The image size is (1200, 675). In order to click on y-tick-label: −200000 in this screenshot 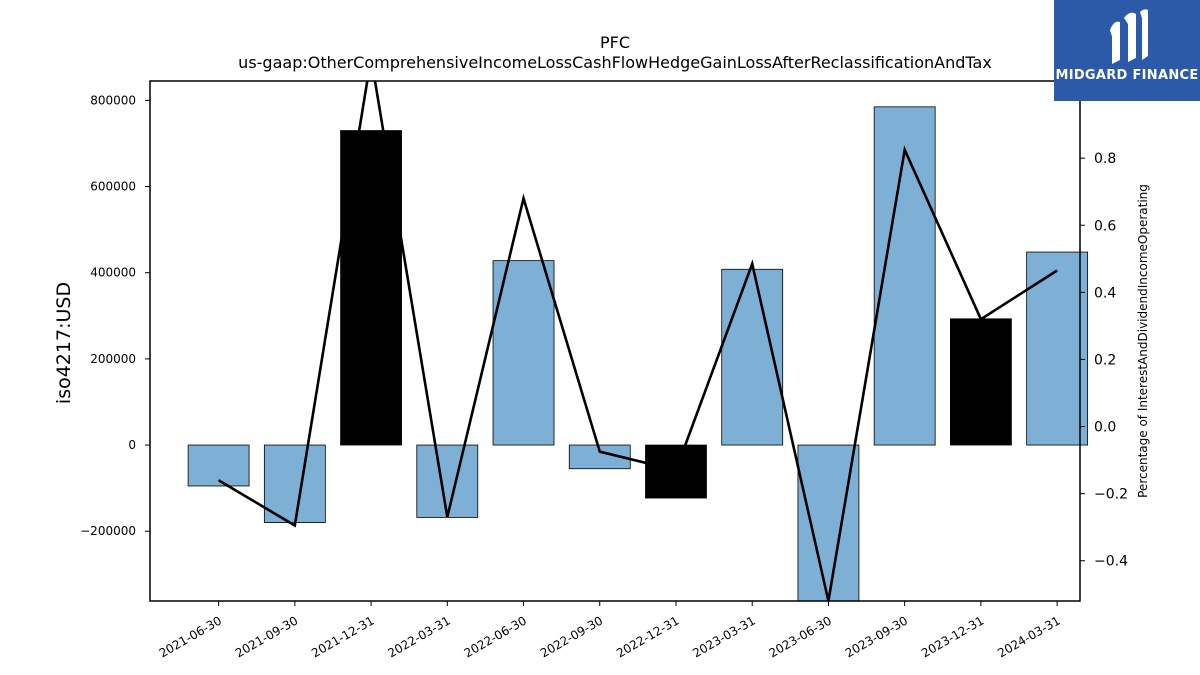, I will do `click(108, 531)`.